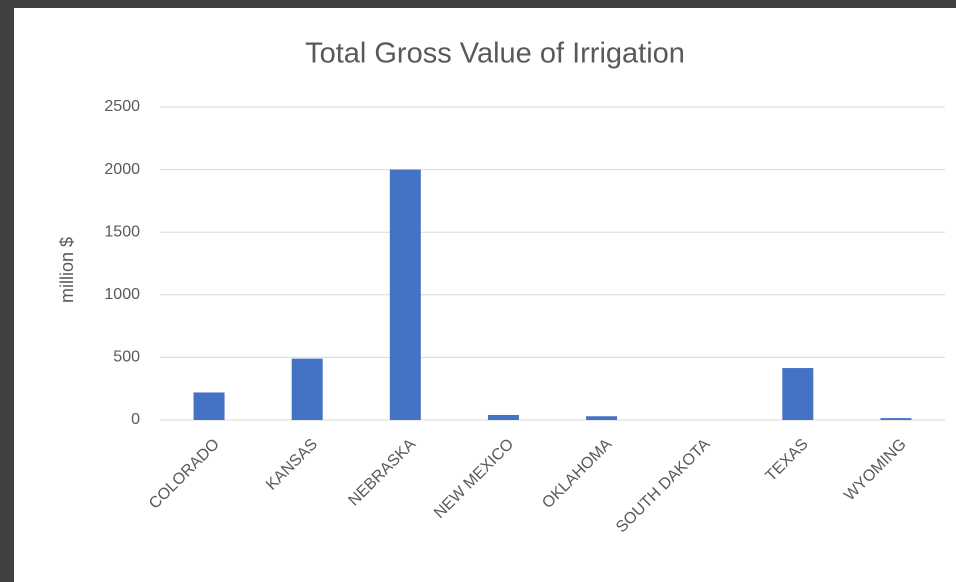 The height and width of the screenshot is (582, 956). What do you see at coordinates (67, 270) in the screenshot?
I see `y-axis-title: million $` at bounding box center [67, 270].